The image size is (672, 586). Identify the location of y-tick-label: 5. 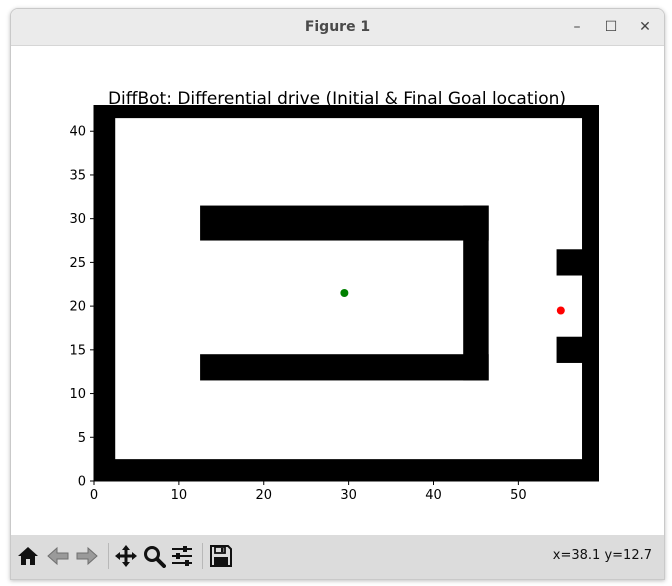
(82, 438).